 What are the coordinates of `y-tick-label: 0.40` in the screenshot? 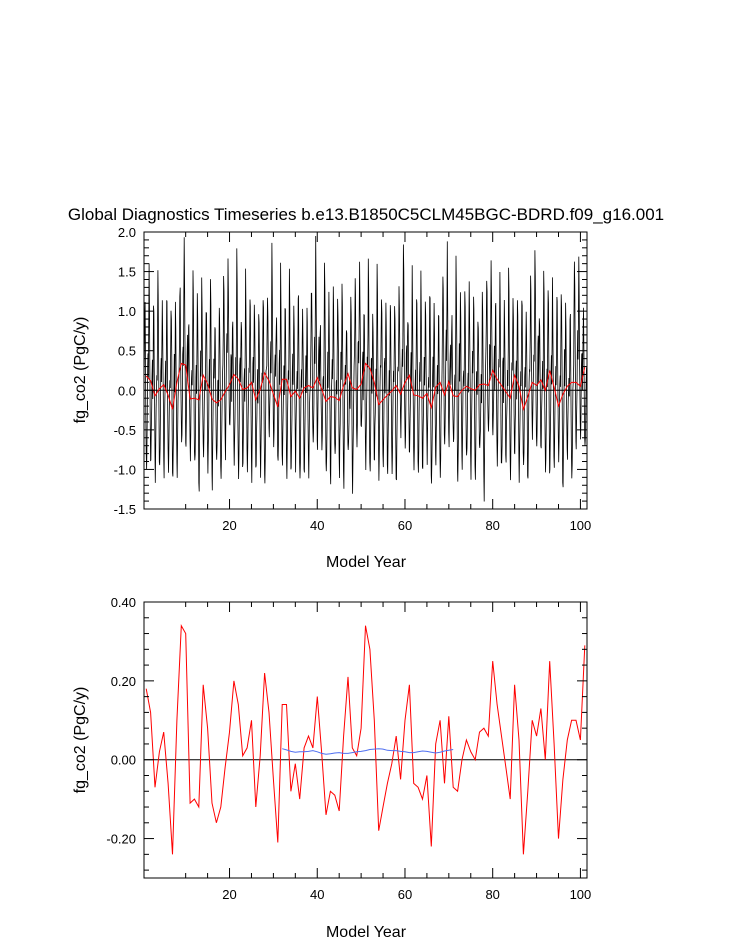 It's located at (123, 602).